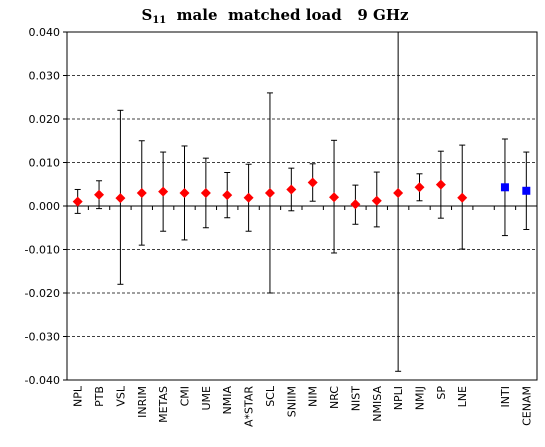 The image size is (545, 447). What do you see at coordinates (45, 76) in the screenshot?
I see `y-tick-label: 0.030` at bounding box center [45, 76].